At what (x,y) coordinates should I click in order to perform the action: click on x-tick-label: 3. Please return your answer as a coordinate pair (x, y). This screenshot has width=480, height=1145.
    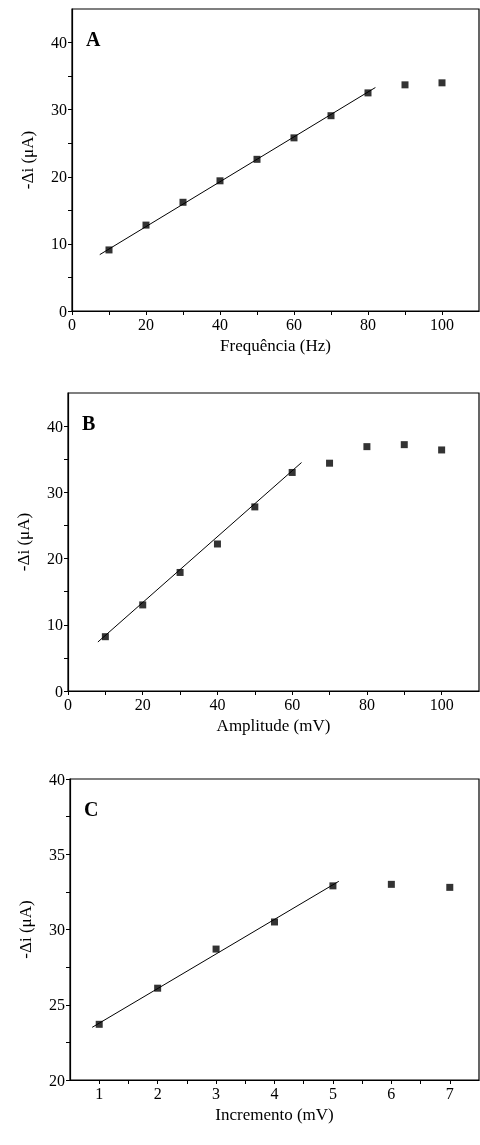
    Looking at the image, I should click on (216, 1093).